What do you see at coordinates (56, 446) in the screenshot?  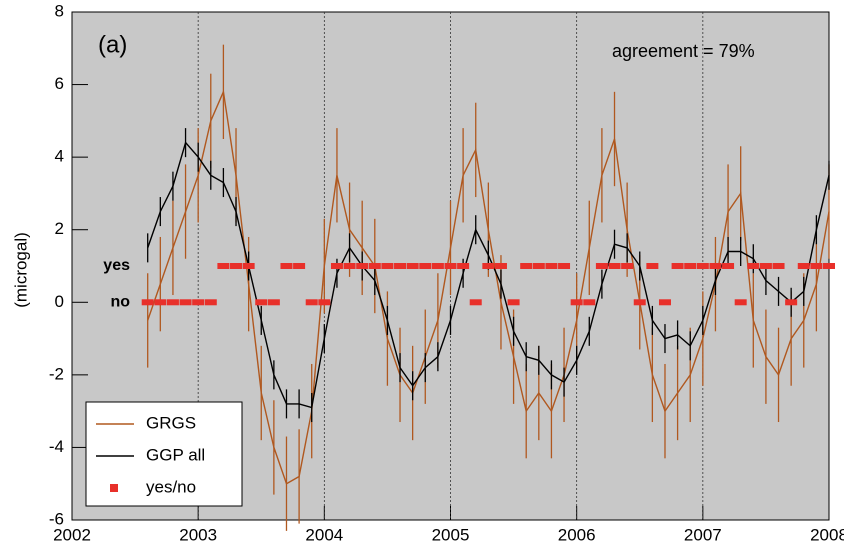 I see `y-tick-label: -4` at bounding box center [56, 446].